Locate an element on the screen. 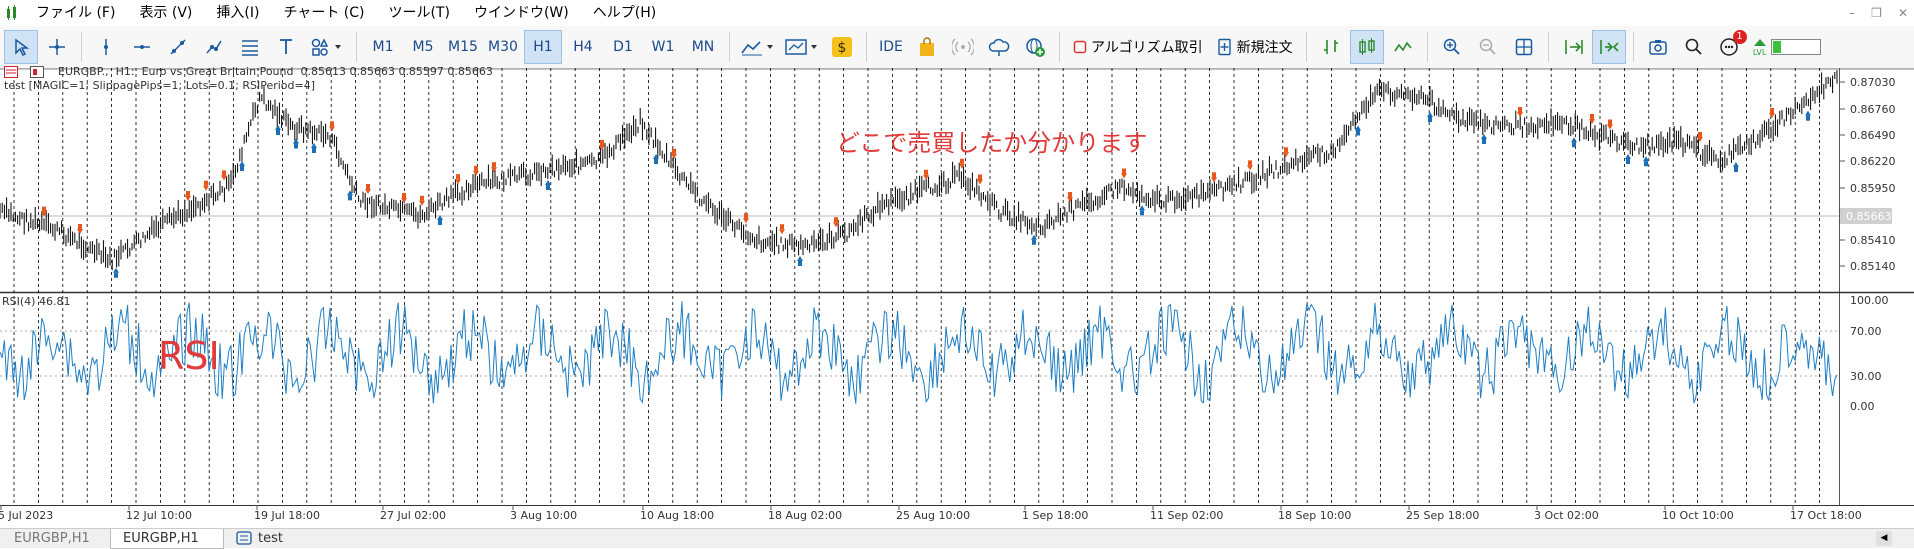 This screenshot has width=1914, height=549. accounts-button is located at coordinates (1035, 47).